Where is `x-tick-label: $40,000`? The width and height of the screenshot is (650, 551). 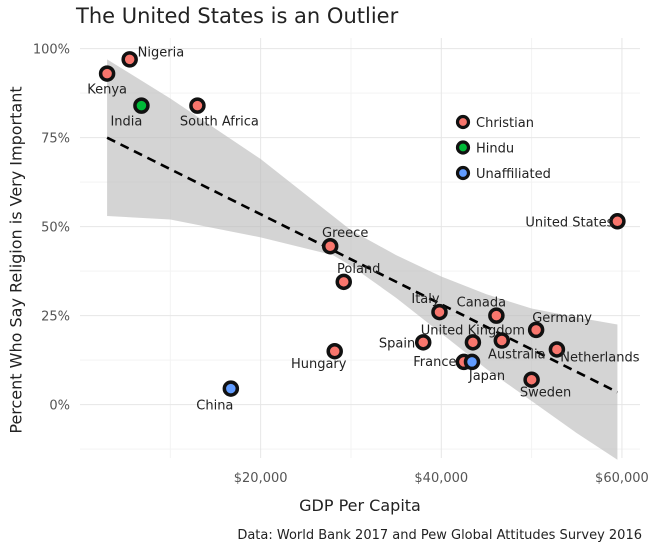 x-tick-label: $40,000 is located at coordinates (441, 478).